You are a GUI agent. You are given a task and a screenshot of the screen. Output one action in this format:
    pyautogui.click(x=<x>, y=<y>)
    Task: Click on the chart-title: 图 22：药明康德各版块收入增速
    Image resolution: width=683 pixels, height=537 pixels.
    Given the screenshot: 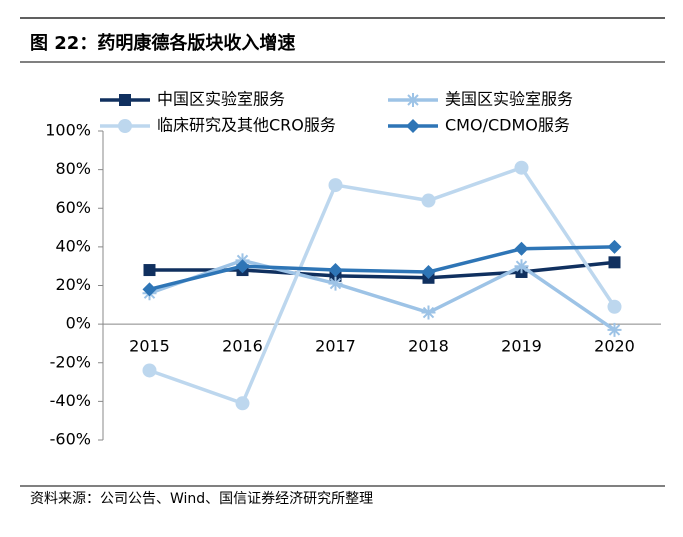 What is the action you would take?
    pyautogui.click(x=162, y=43)
    